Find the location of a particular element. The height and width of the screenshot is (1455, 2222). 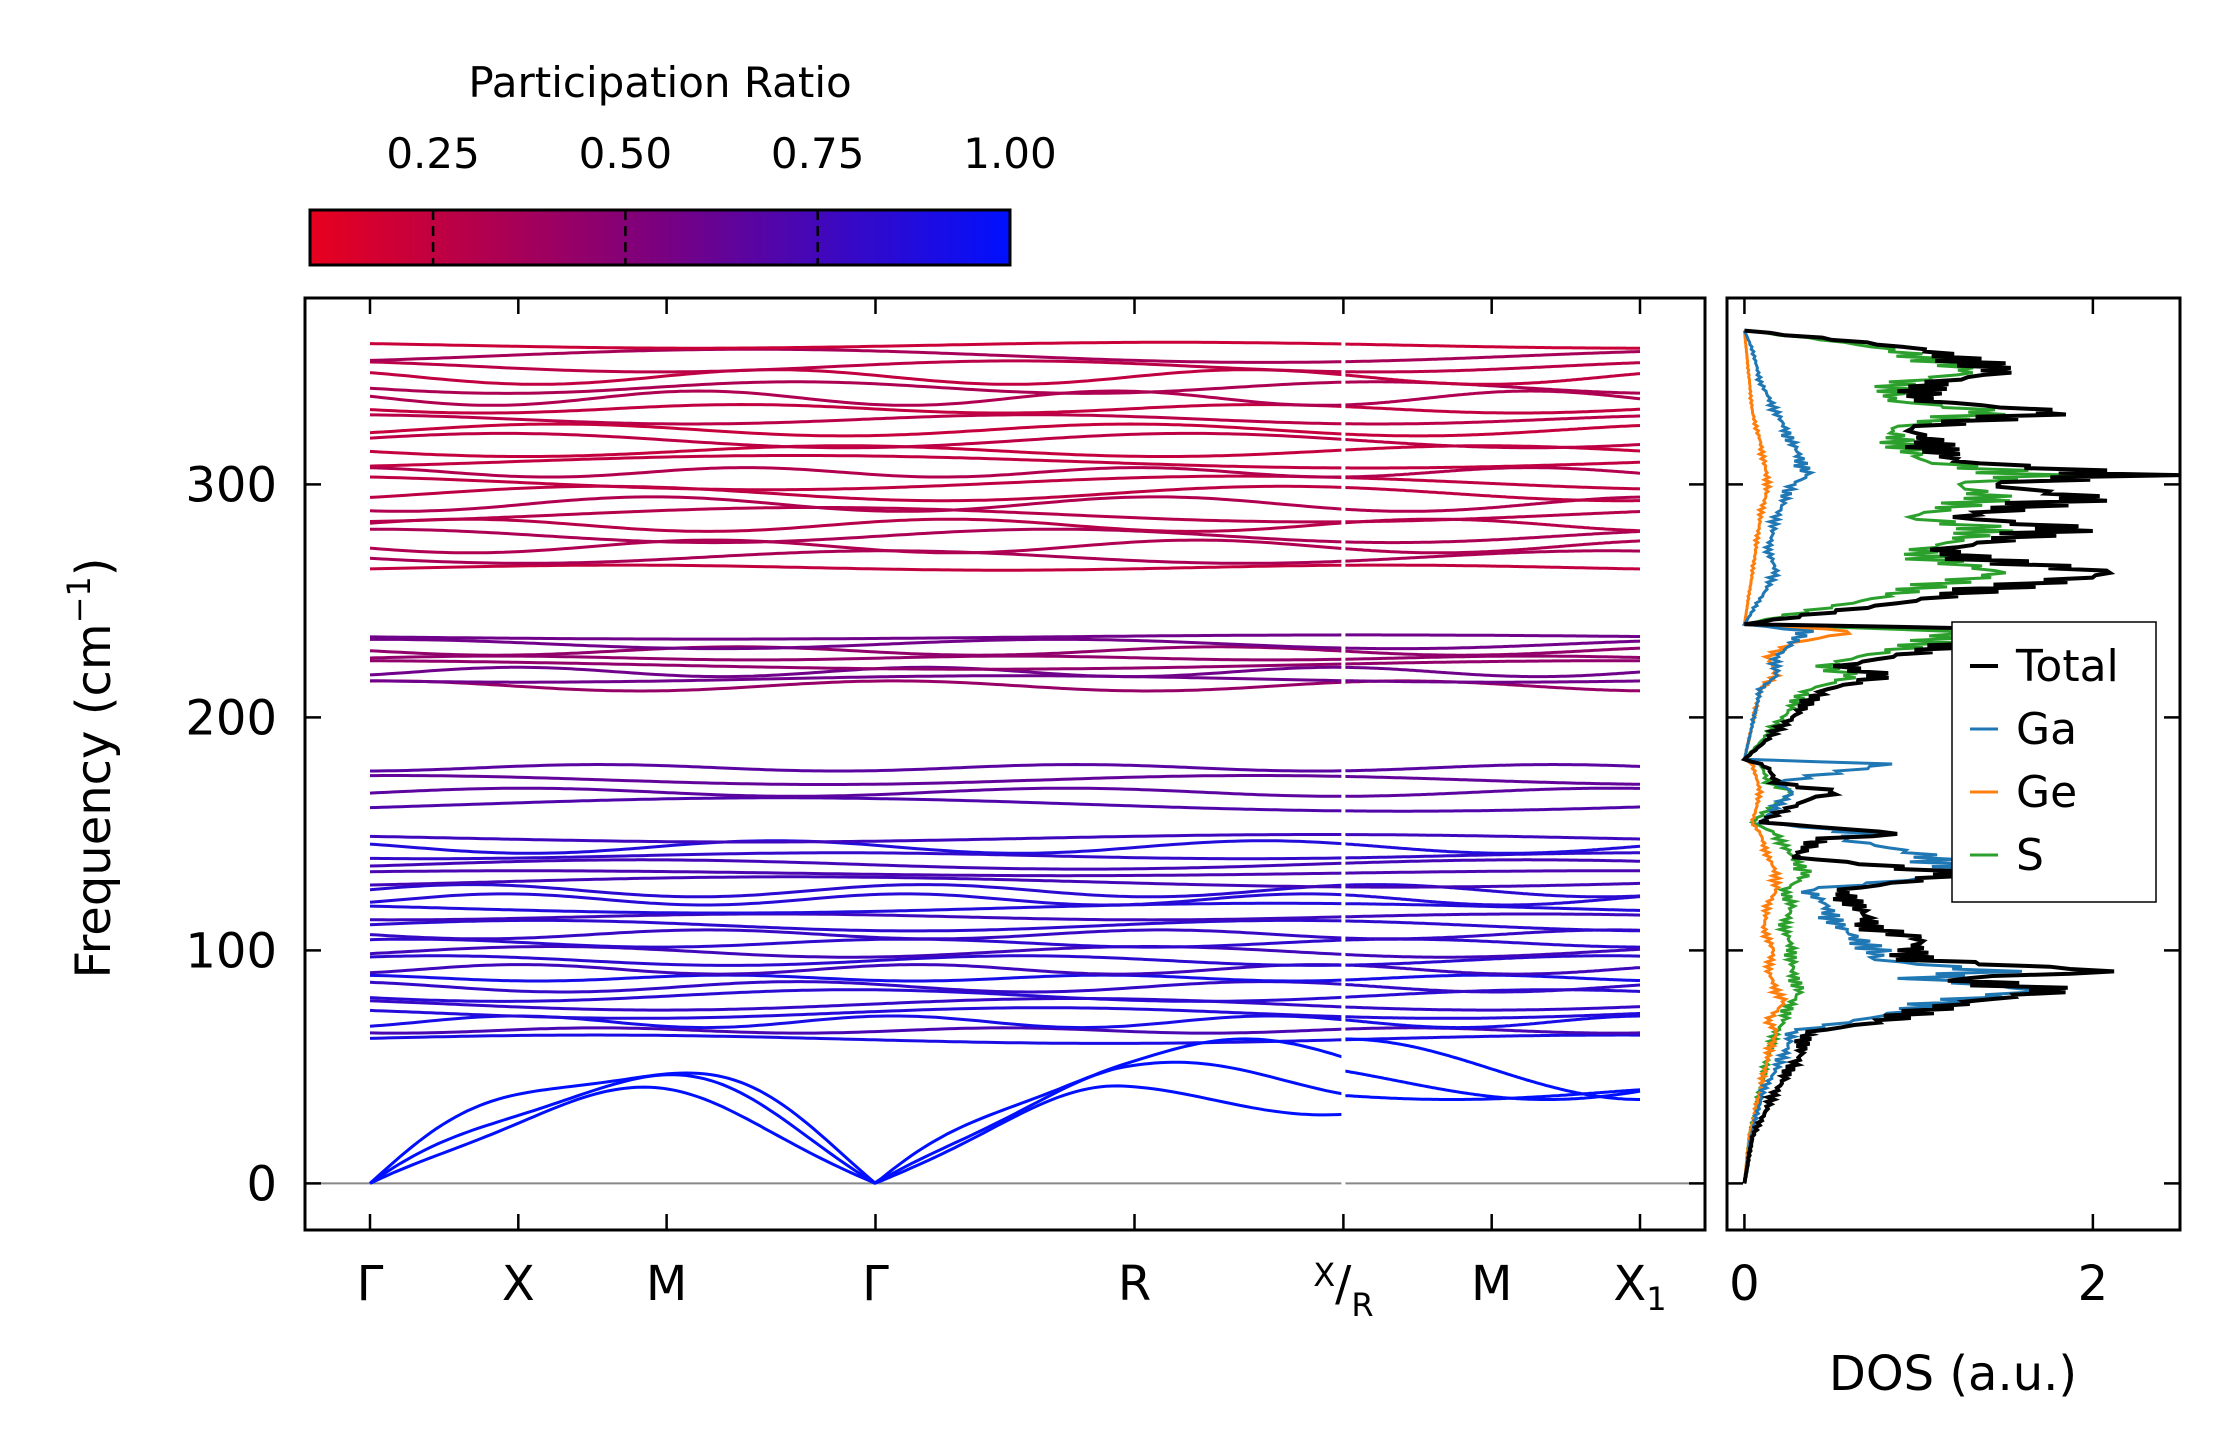

dos-xlabel: DOS (a.u.) is located at coordinates (1953, 1374).